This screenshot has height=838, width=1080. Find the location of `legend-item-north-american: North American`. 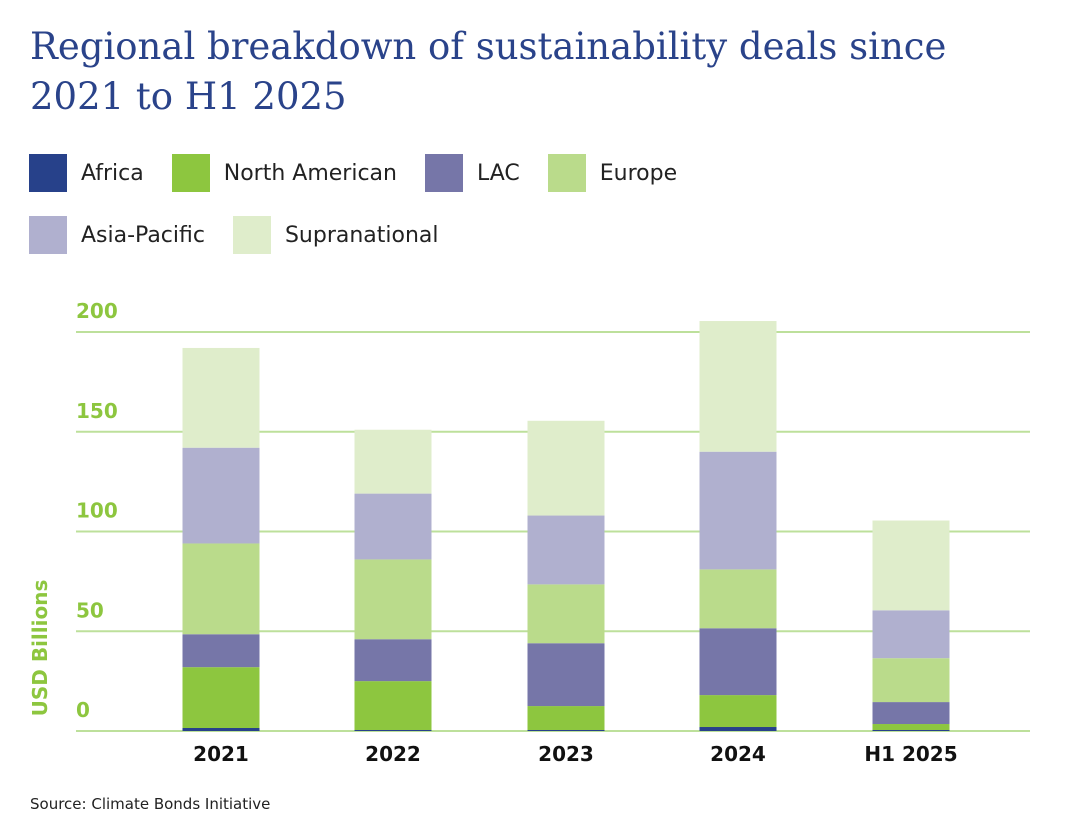

legend-item-north-american: North American is located at coordinates (284, 173).